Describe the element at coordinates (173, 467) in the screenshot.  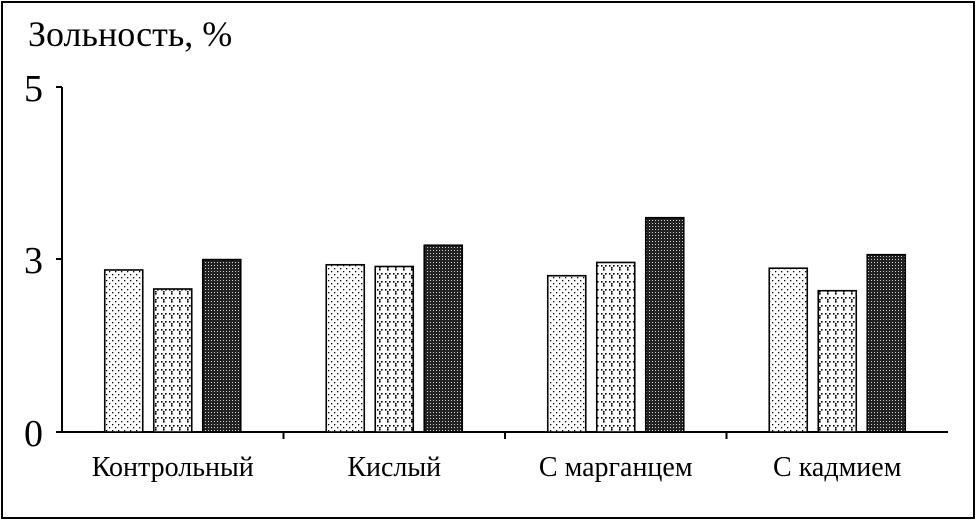
I see `x-tick-label: Контрольный` at that location.